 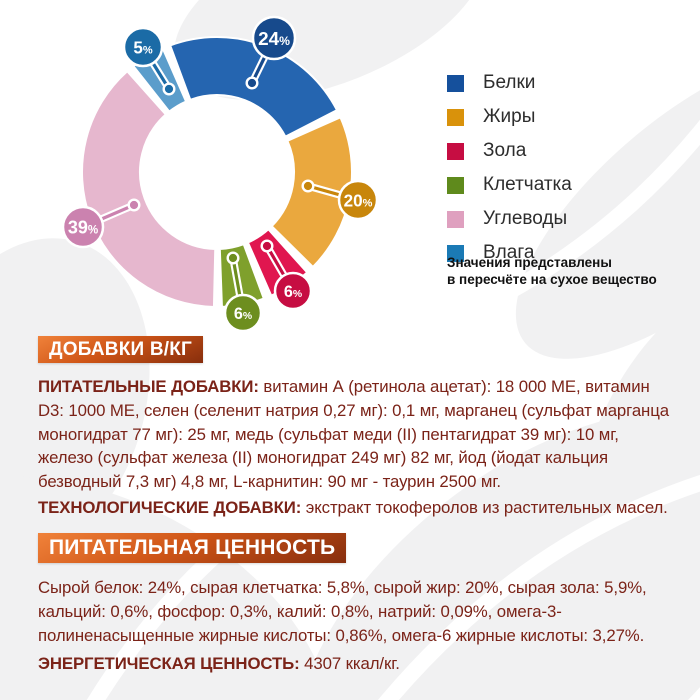 I want to click on legend-item-fiber: Клетчатка, so click(x=509, y=185).